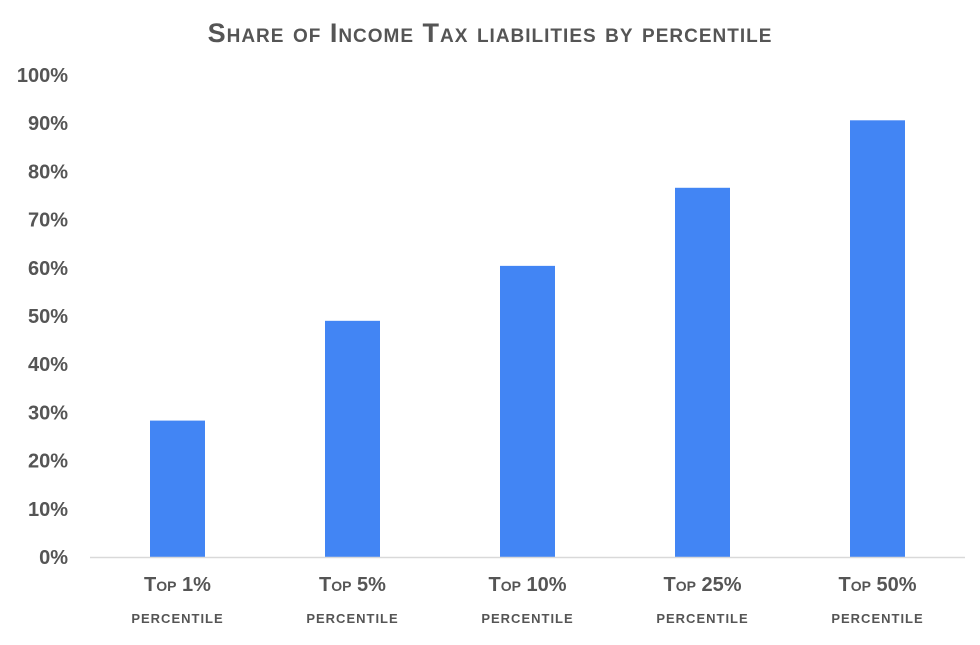  I want to click on x-category-label: Top 10%, so click(527, 585).